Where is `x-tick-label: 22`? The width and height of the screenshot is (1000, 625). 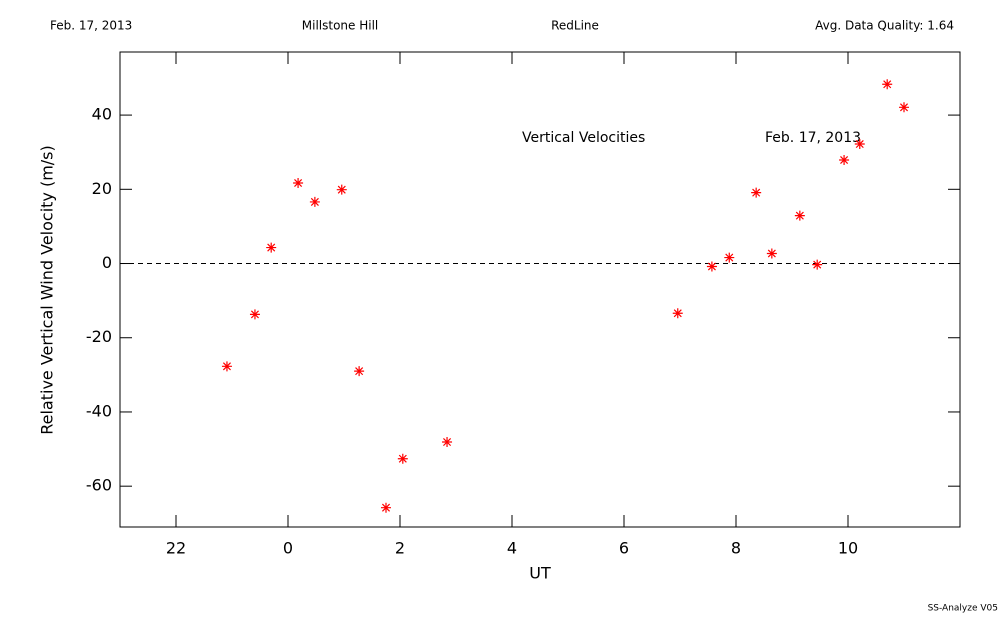 x-tick-label: 22 is located at coordinates (176, 548).